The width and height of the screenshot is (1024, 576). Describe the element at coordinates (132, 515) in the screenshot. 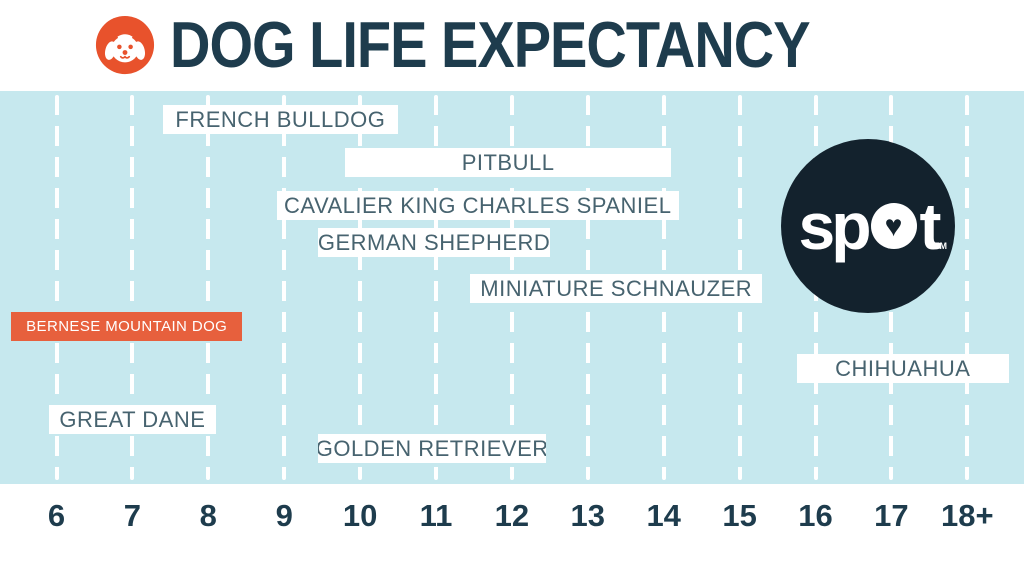

I see `axis-tick-7: 7` at that location.